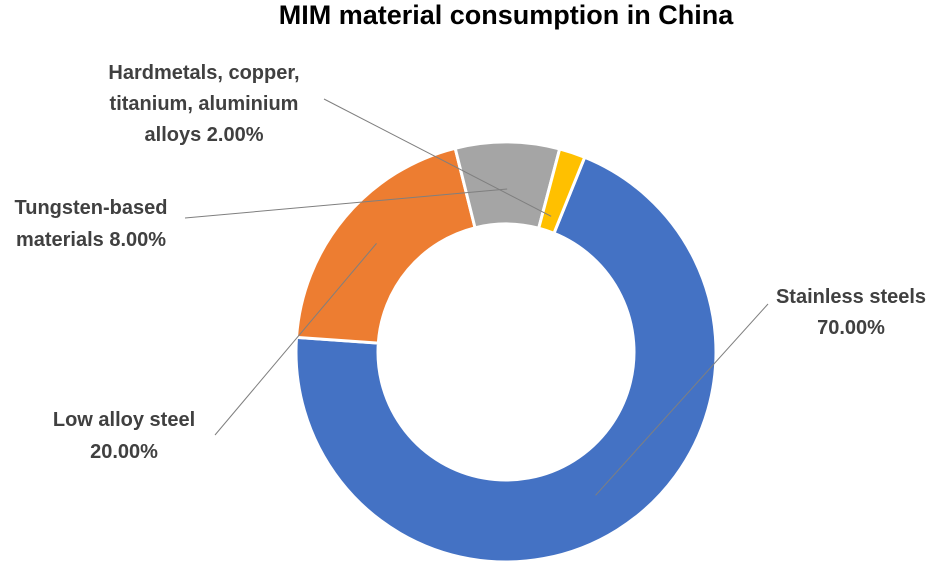 Image resolution: width=938 pixels, height=564 pixels. Describe the element at coordinates (385, 245) in the screenshot. I see `slice-low-alloy-steel` at that location.